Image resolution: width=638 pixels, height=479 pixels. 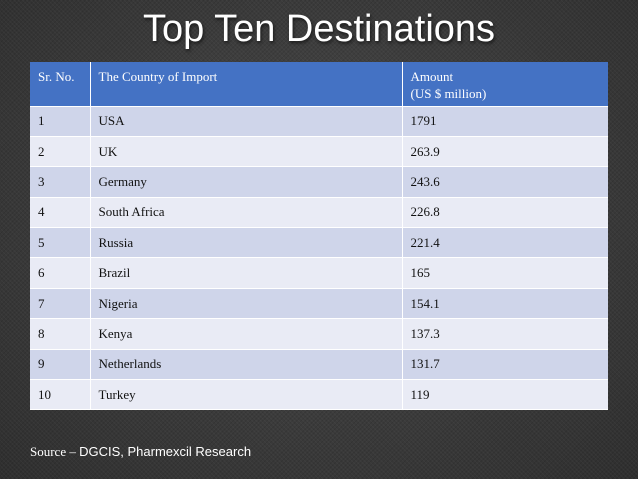 I want to click on table-row: 1 USA 1791, so click(x=319, y=121).